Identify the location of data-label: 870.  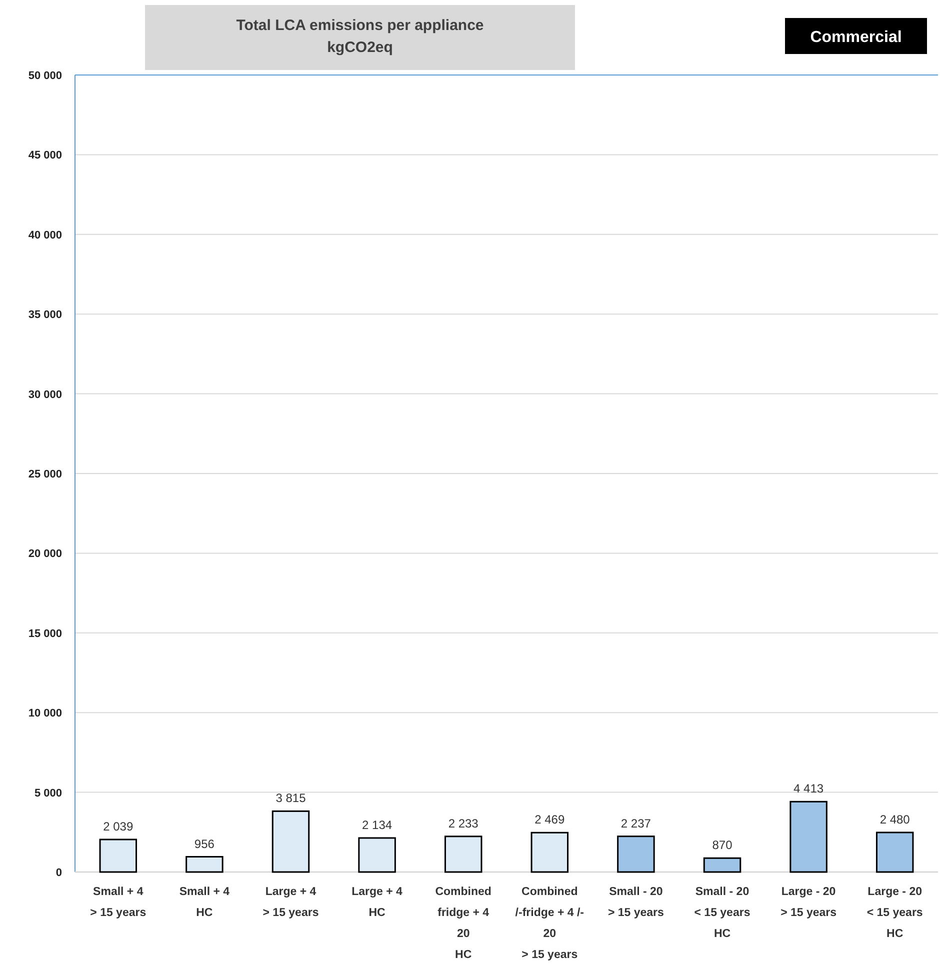
(722, 845).